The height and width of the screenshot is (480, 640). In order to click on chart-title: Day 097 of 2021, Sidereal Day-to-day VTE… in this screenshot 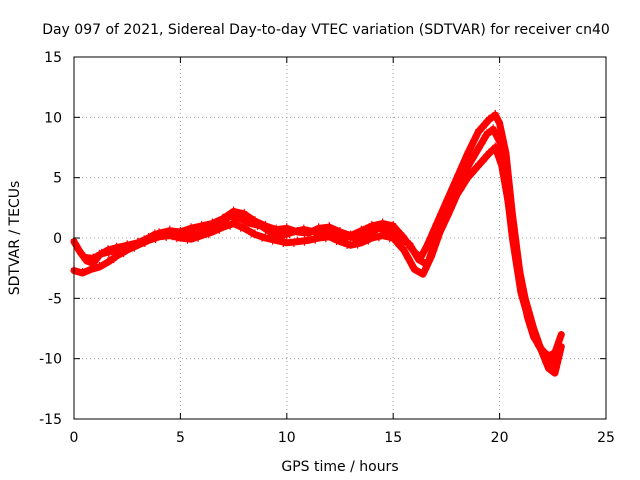, I will do `click(326, 30)`.